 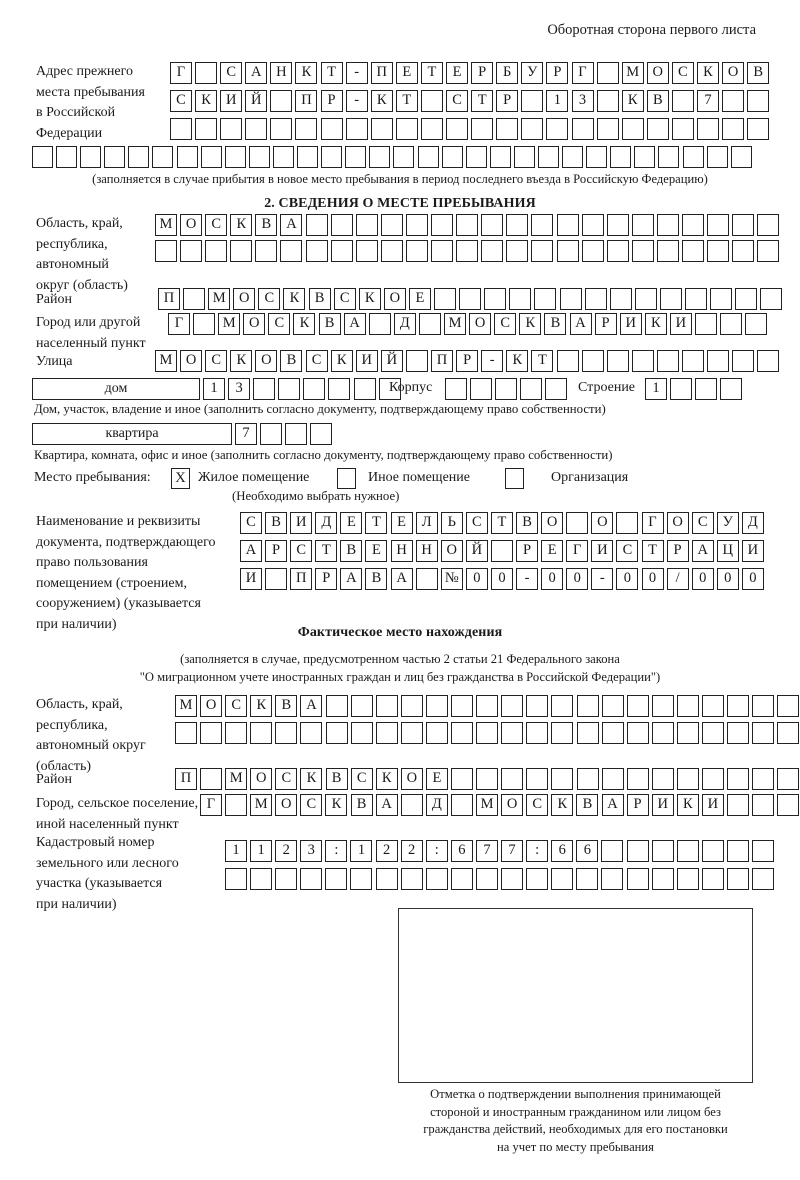 What do you see at coordinates (656, 389) in the screenshot?
I see `char-cell: 1` at bounding box center [656, 389].